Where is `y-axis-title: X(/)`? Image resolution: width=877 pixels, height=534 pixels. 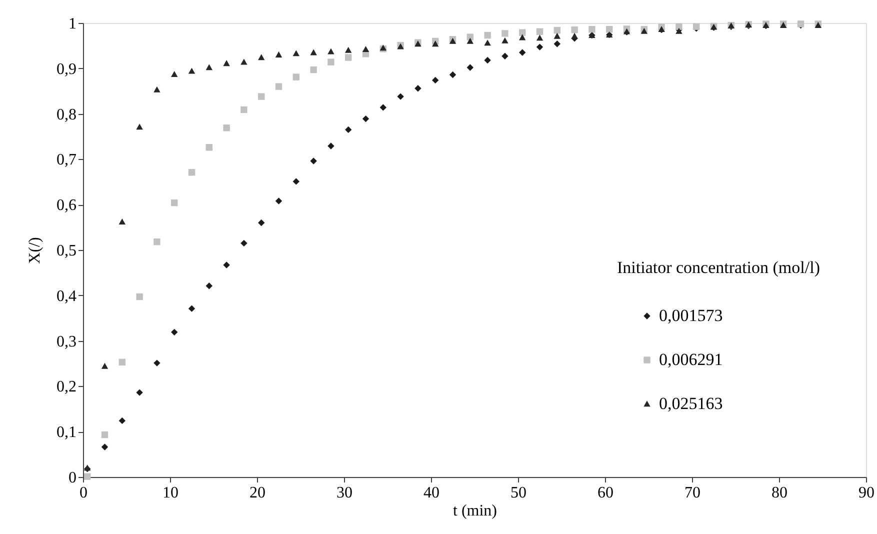 y-axis-title: X(/) is located at coordinates (35, 250).